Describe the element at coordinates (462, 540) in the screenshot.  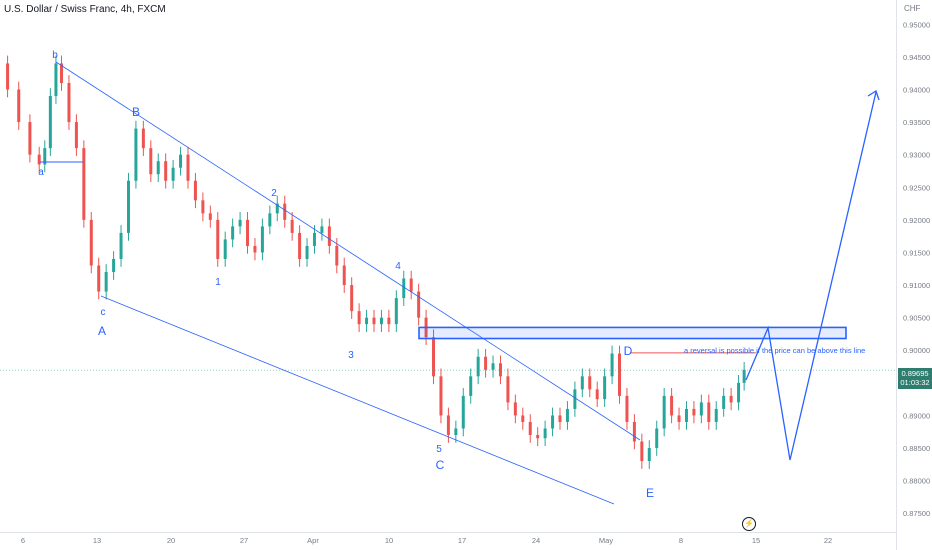
I see `time-tick-label: 17` at that location.